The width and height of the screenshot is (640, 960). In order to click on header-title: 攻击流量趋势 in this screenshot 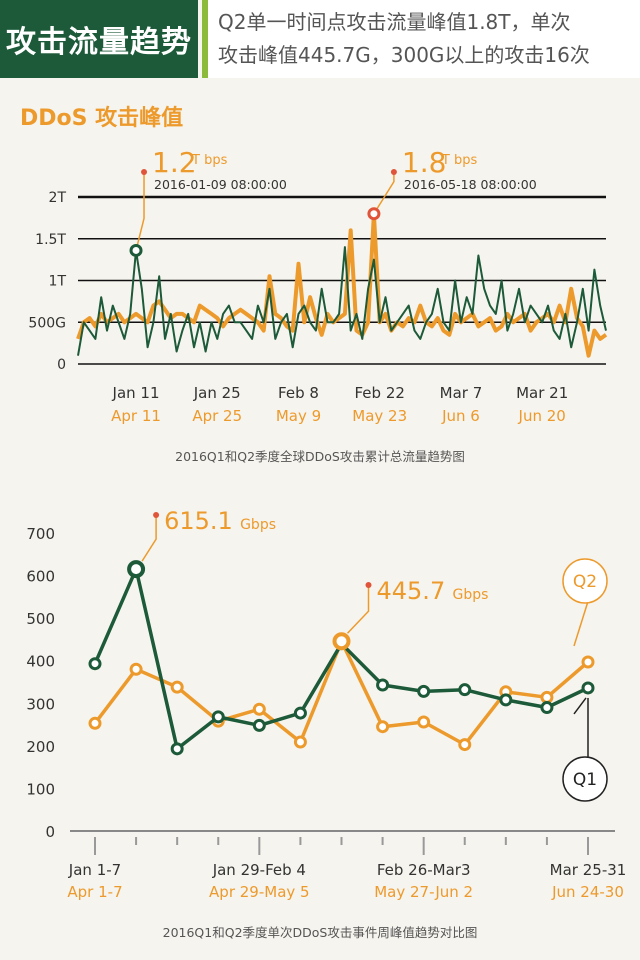, I will do `click(99, 39)`.